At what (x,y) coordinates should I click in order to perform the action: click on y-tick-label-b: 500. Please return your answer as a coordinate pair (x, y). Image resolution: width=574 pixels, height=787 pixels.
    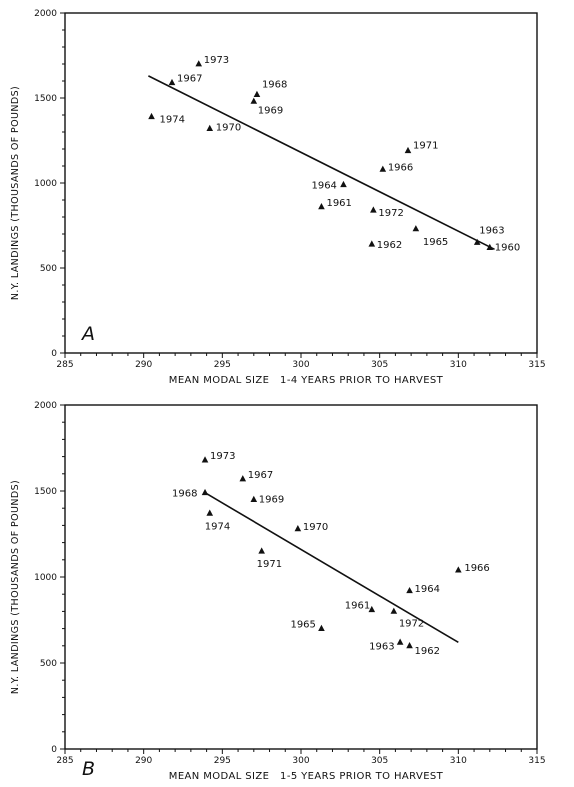
    Looking at the image, I should click on (48, 664).